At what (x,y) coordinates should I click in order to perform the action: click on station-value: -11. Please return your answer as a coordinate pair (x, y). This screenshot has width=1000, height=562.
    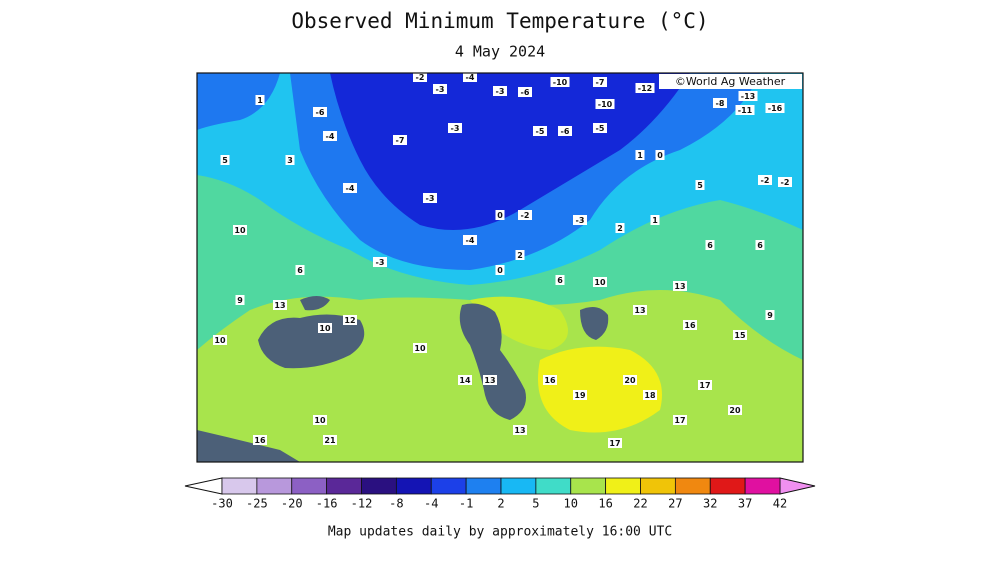
    Looking at the image, I should click on (745, 110).